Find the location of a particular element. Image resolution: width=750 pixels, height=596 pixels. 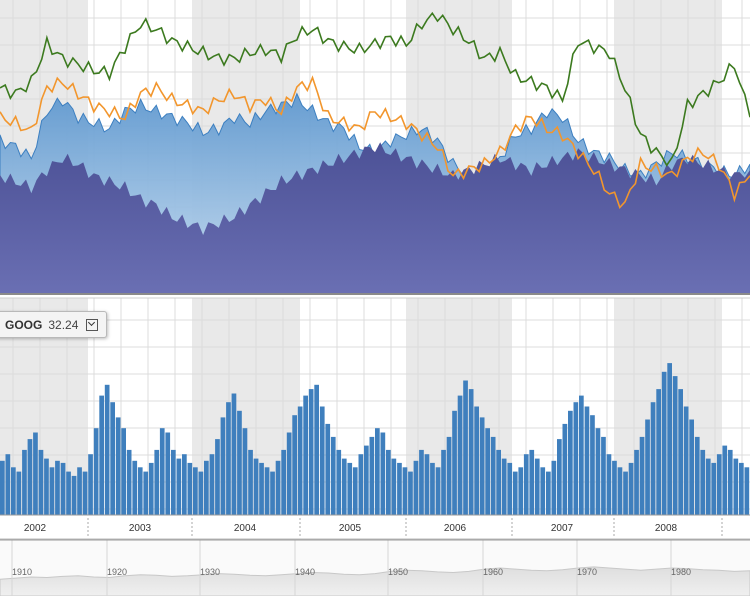

navigator-tick-label: 1960 is located at coordinates (493, 572).